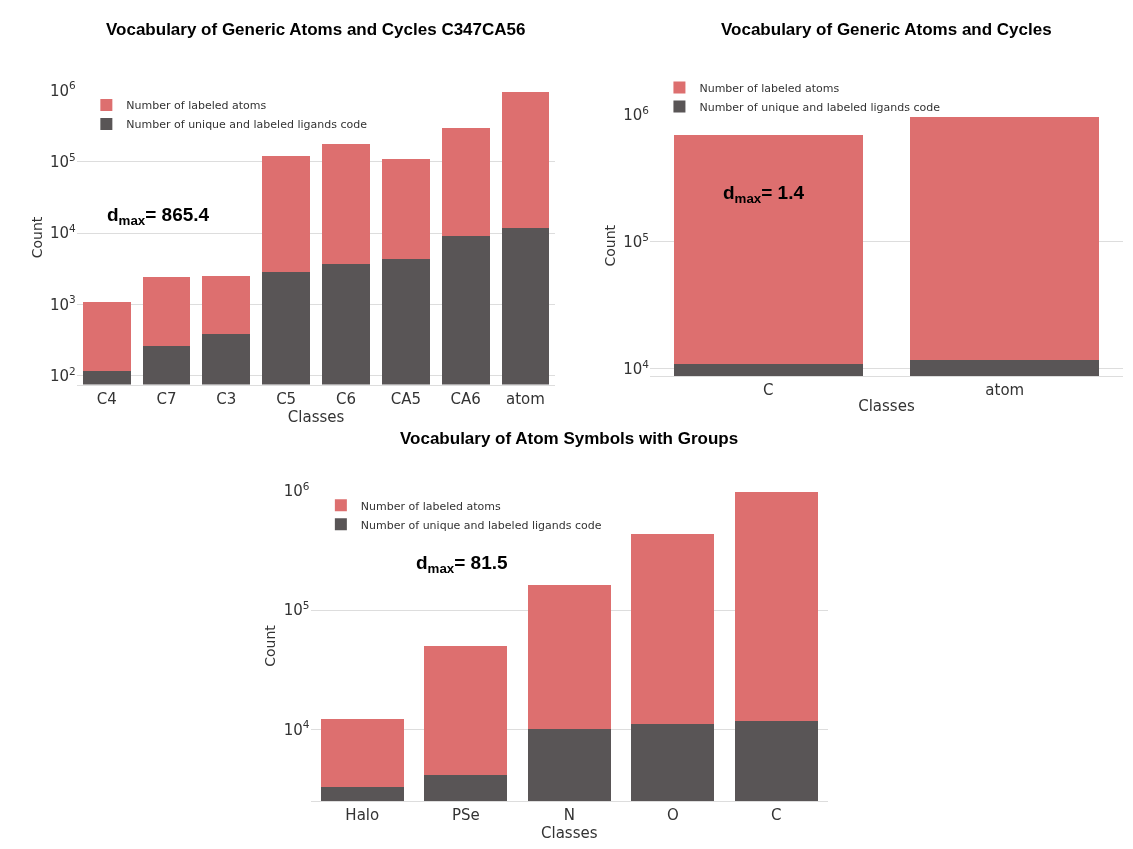 The width and height of the screenshot is (1133, 849). What do you see at coordinates (286, 398) in the screenshot?
I see `x-tick-label: C5` at bounding box center [286, 398].